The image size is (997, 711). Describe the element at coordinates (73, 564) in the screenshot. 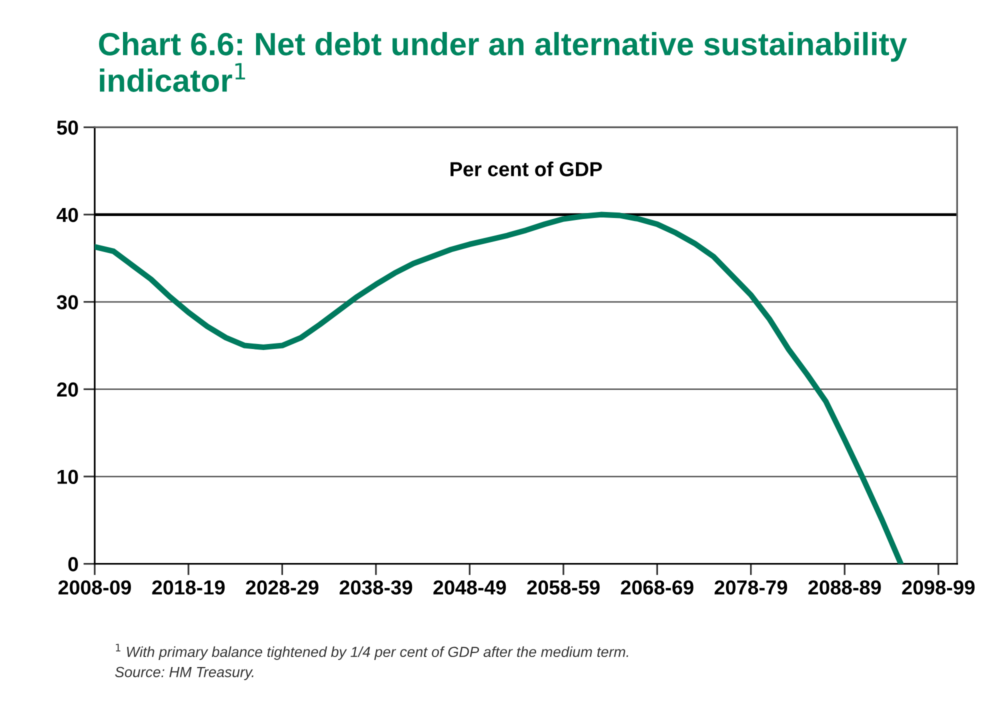

I see `y-tick-label: 0` at that location.